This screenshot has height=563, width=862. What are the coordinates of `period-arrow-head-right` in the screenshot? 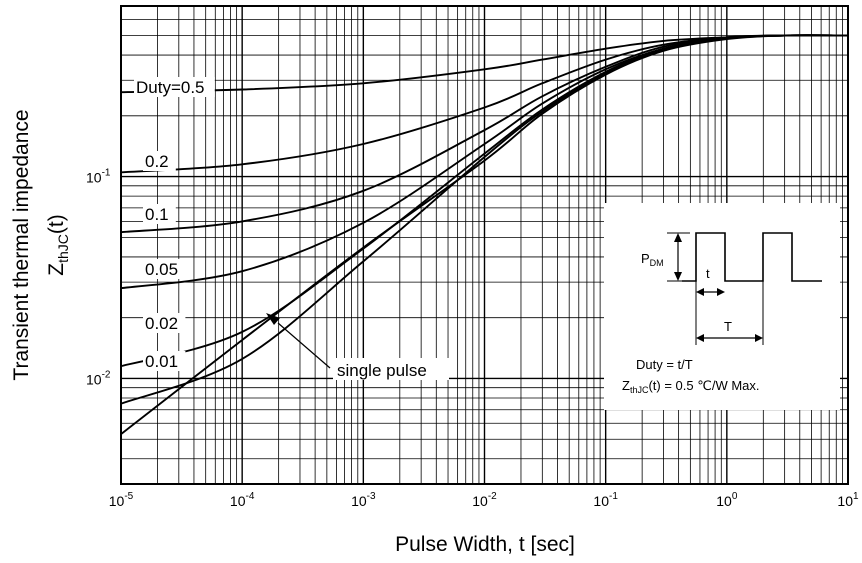 It's located at (759, 338).